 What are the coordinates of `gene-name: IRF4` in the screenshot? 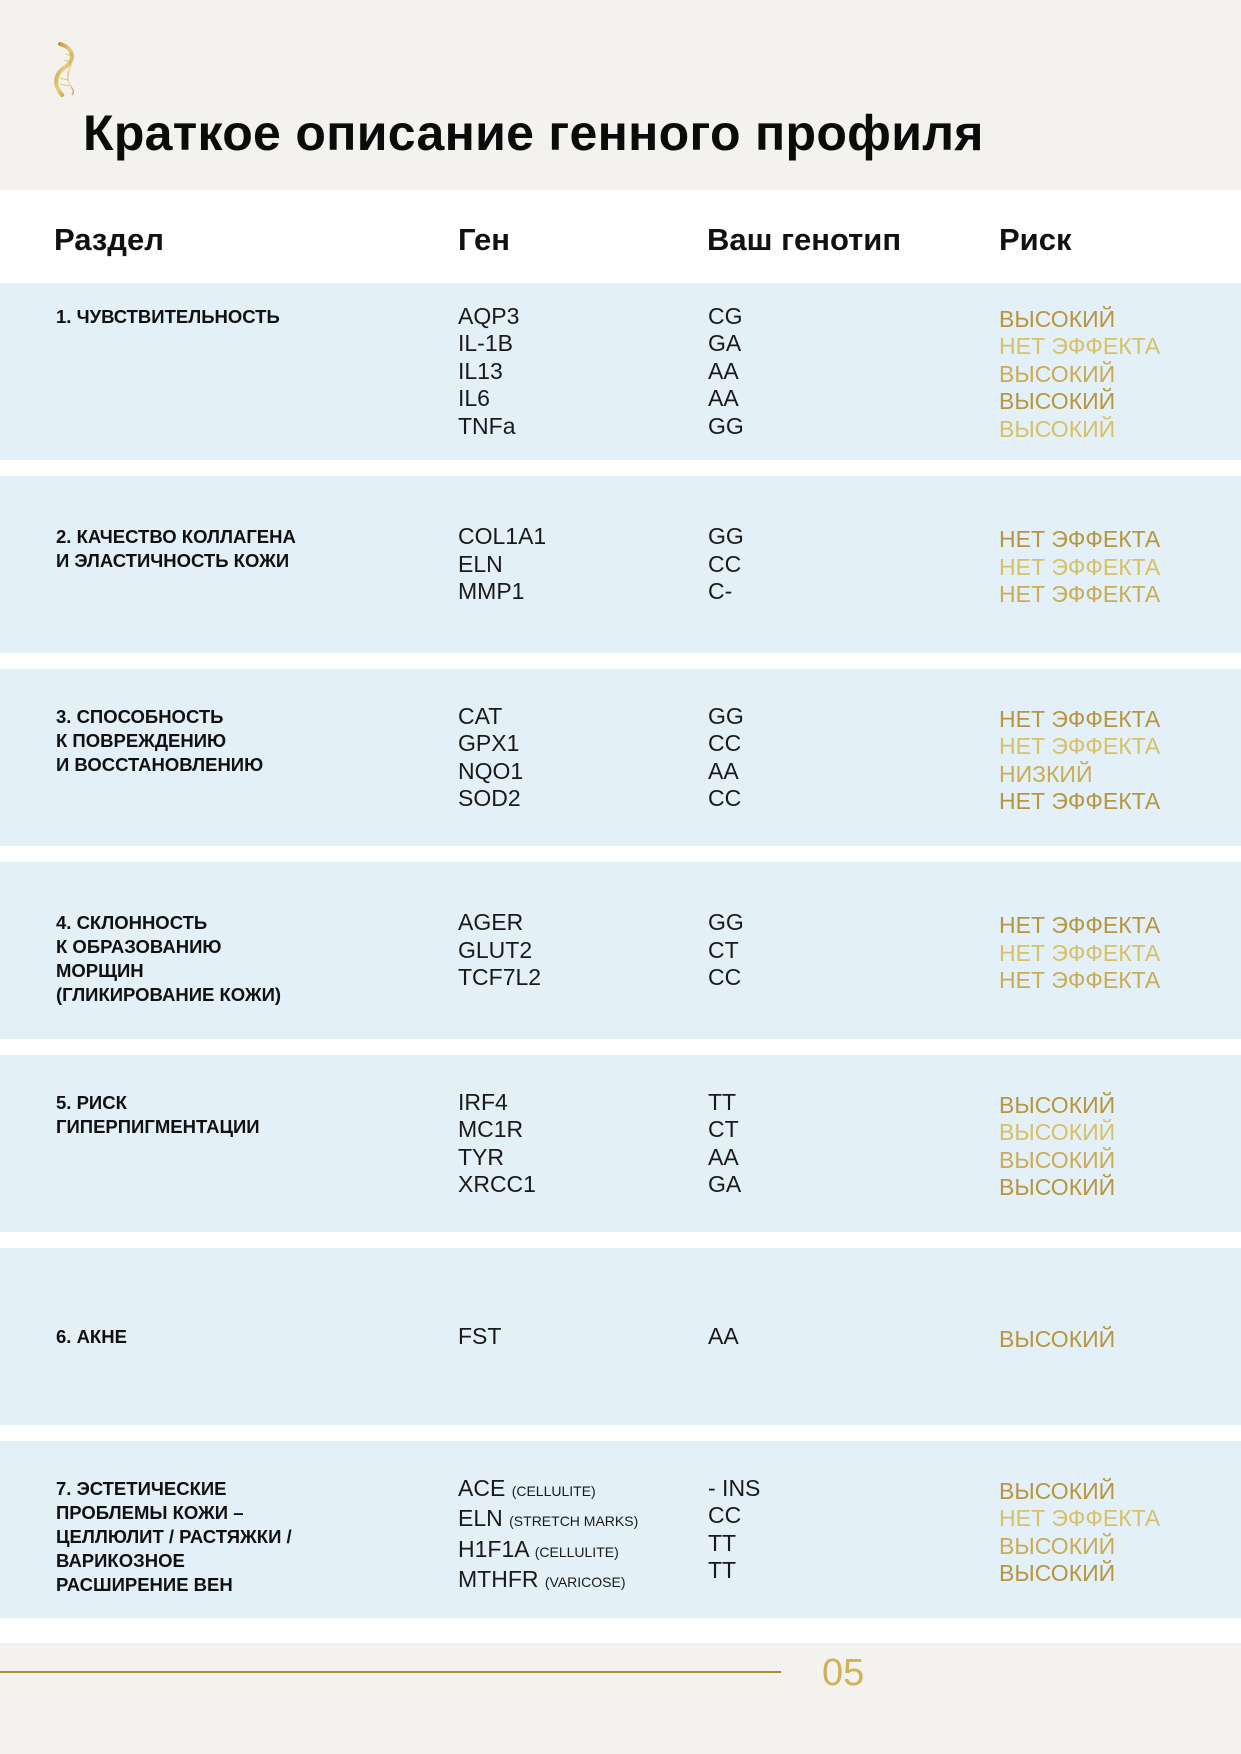 It's located at (483, 1101).